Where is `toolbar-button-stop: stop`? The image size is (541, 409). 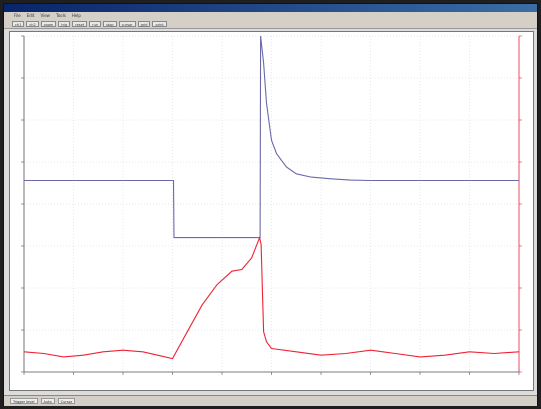 toolbar-button-stop: stop is located at coordinates (110, 23).